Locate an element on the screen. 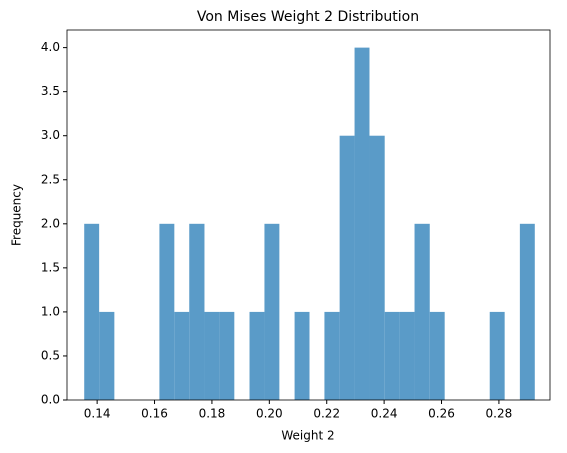  x-tick-label: 0.24 is located at coordinates (384, 414).